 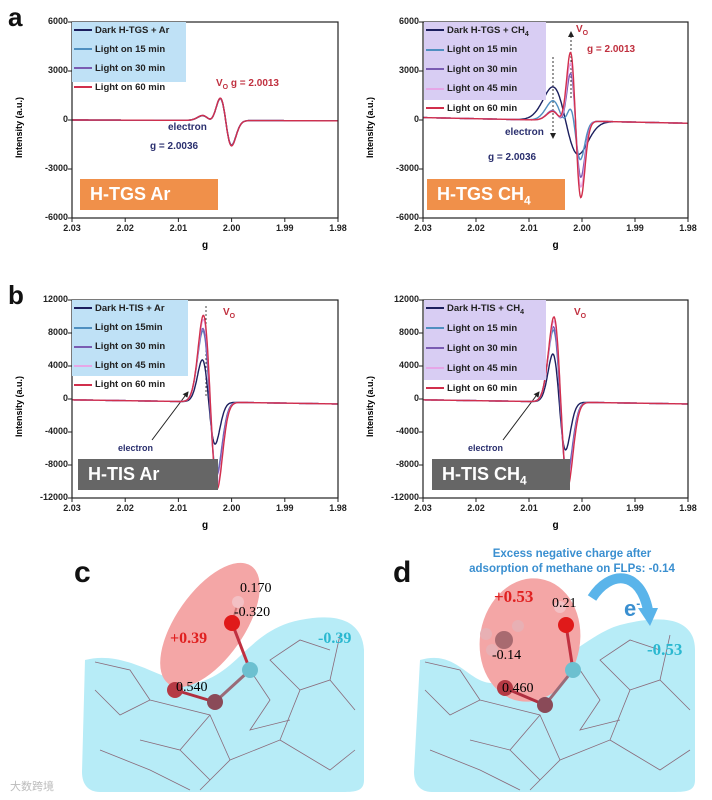 What do you see at coordinates (408, 70) in the screenshot?
I see `y-tick-label: 3000` at bounding box center [408, 70].